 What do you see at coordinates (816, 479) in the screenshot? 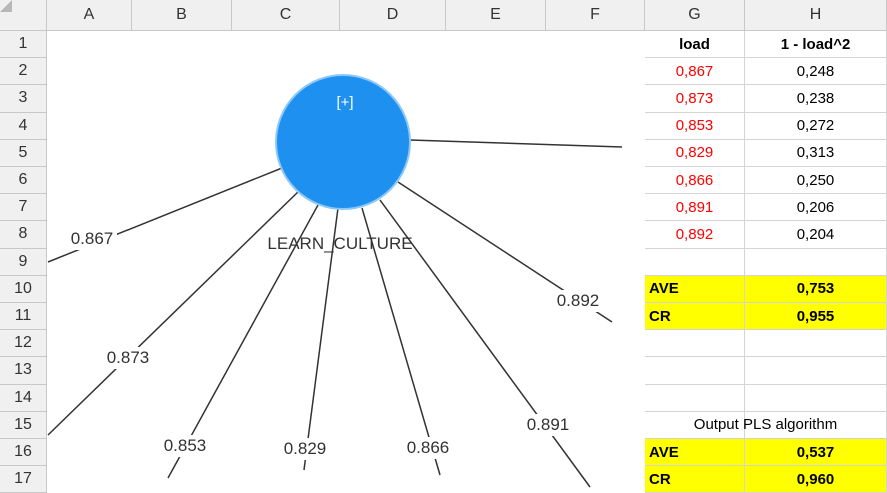
I see `cell-value: 0,960` at bounding box center [816, 479].